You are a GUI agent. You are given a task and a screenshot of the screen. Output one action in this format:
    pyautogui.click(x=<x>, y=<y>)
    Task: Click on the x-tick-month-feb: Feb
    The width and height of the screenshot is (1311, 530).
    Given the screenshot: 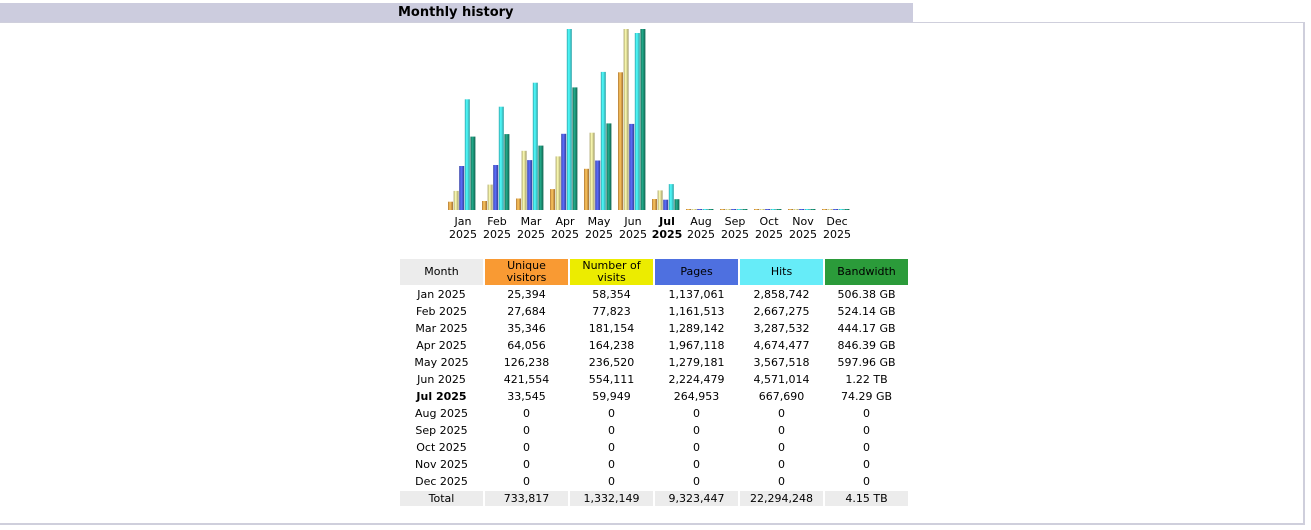 What is the action you would take?
    pyautogui.click(x=496, y=221)
    